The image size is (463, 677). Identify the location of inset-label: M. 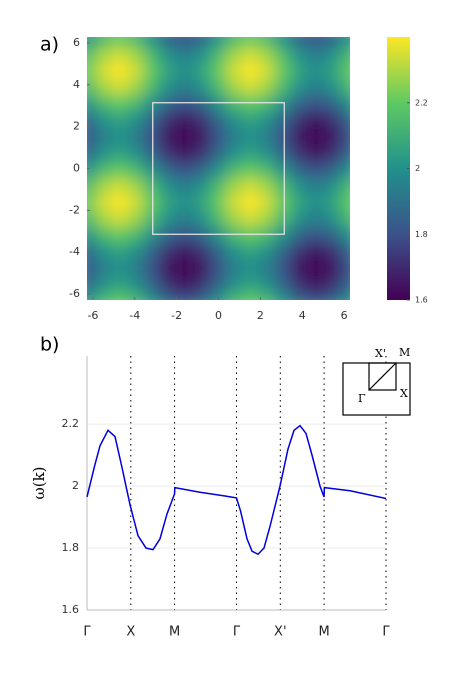
(404, 352).